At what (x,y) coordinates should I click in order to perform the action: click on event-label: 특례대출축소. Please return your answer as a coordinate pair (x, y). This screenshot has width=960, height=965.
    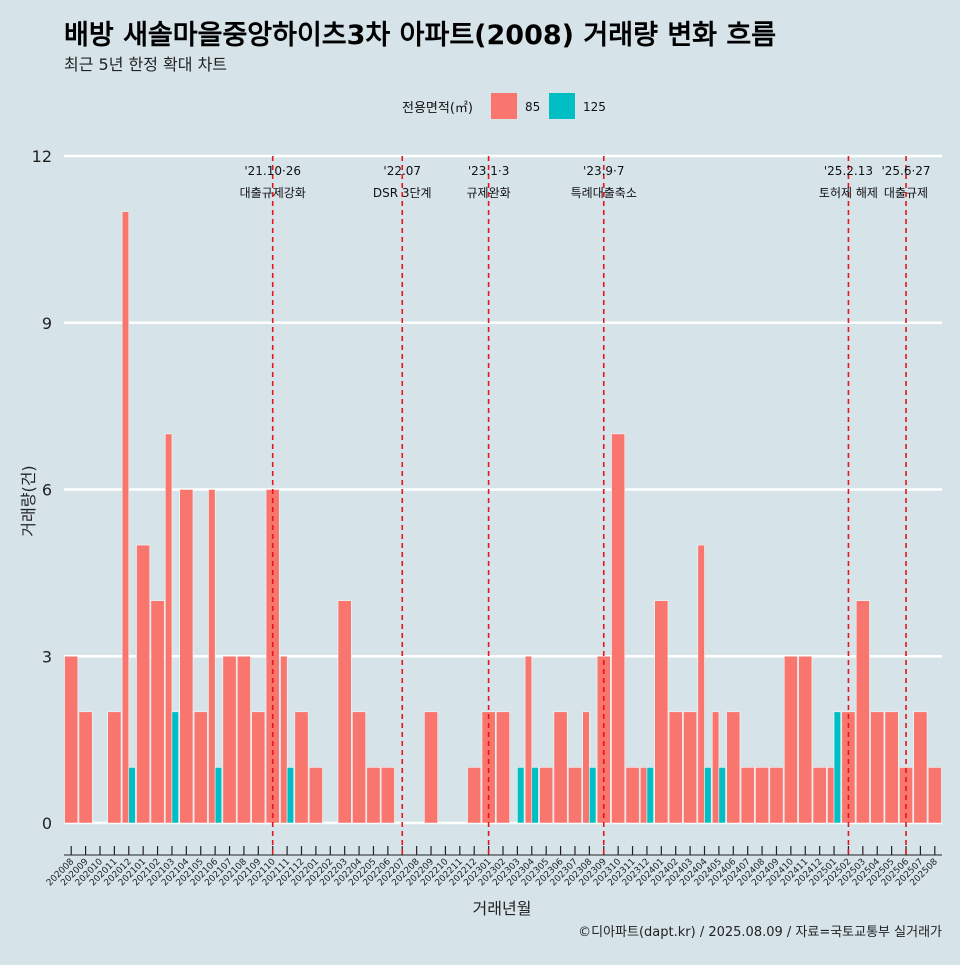
    Looking at the image, I should click on (604, 193).